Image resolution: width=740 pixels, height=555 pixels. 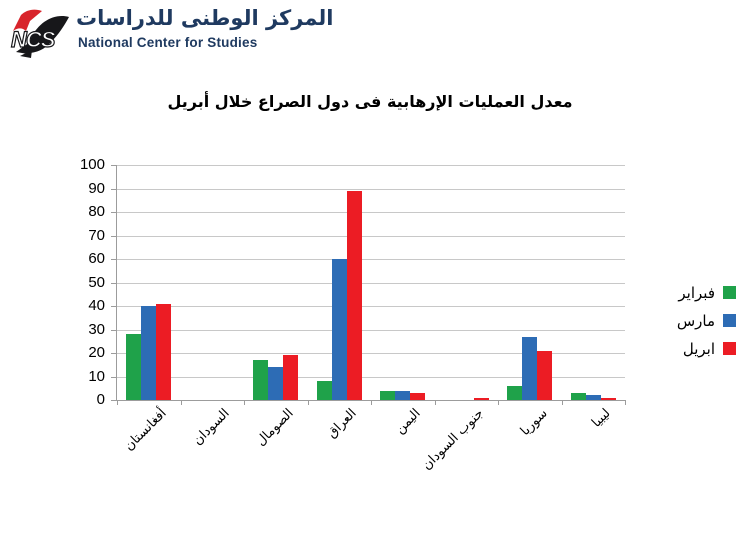 I want to click on y-axis-tick-label: 20, so click(x=96, y=352).